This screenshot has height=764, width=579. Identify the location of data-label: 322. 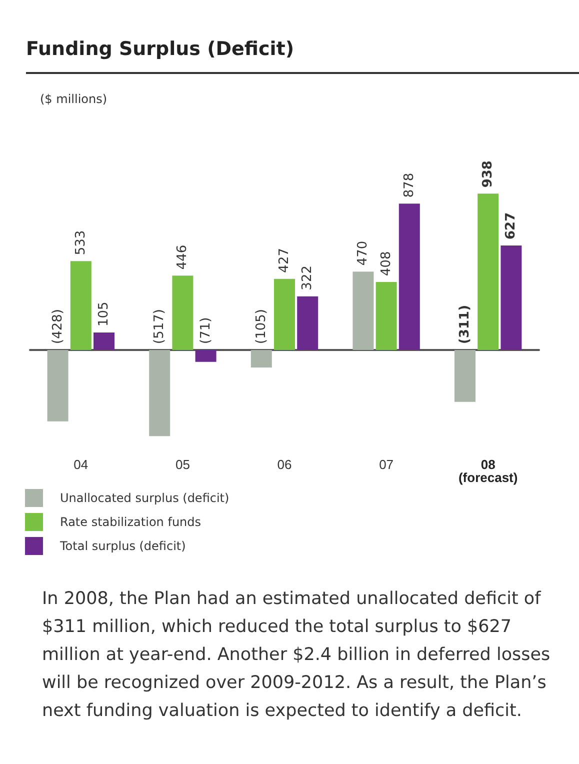
(308, 278).